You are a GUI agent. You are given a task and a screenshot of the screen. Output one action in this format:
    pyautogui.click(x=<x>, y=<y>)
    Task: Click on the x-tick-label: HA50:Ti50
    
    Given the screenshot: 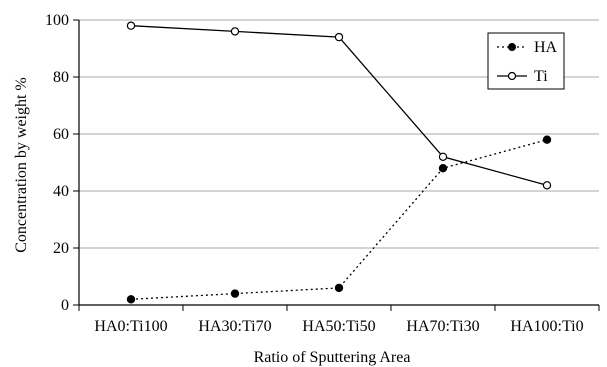 What is the action you would take?
    pyautogui.click(x=338, y=326)
    